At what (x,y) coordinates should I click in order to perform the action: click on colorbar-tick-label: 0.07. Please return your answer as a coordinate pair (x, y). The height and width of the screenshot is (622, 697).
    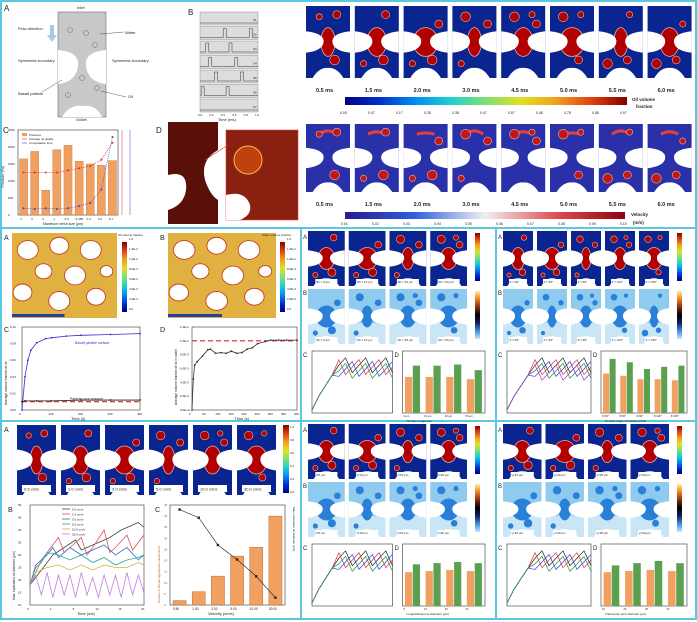
    Looking at the image, I should click on (371, 113).